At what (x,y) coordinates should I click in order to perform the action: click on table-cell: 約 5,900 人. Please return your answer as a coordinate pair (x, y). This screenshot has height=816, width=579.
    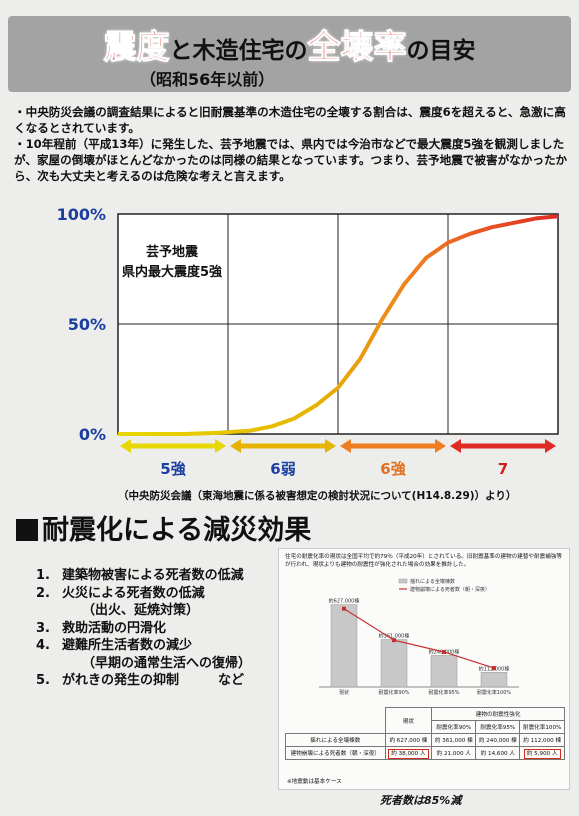
    Looking at the image, I should click on (542, 753).